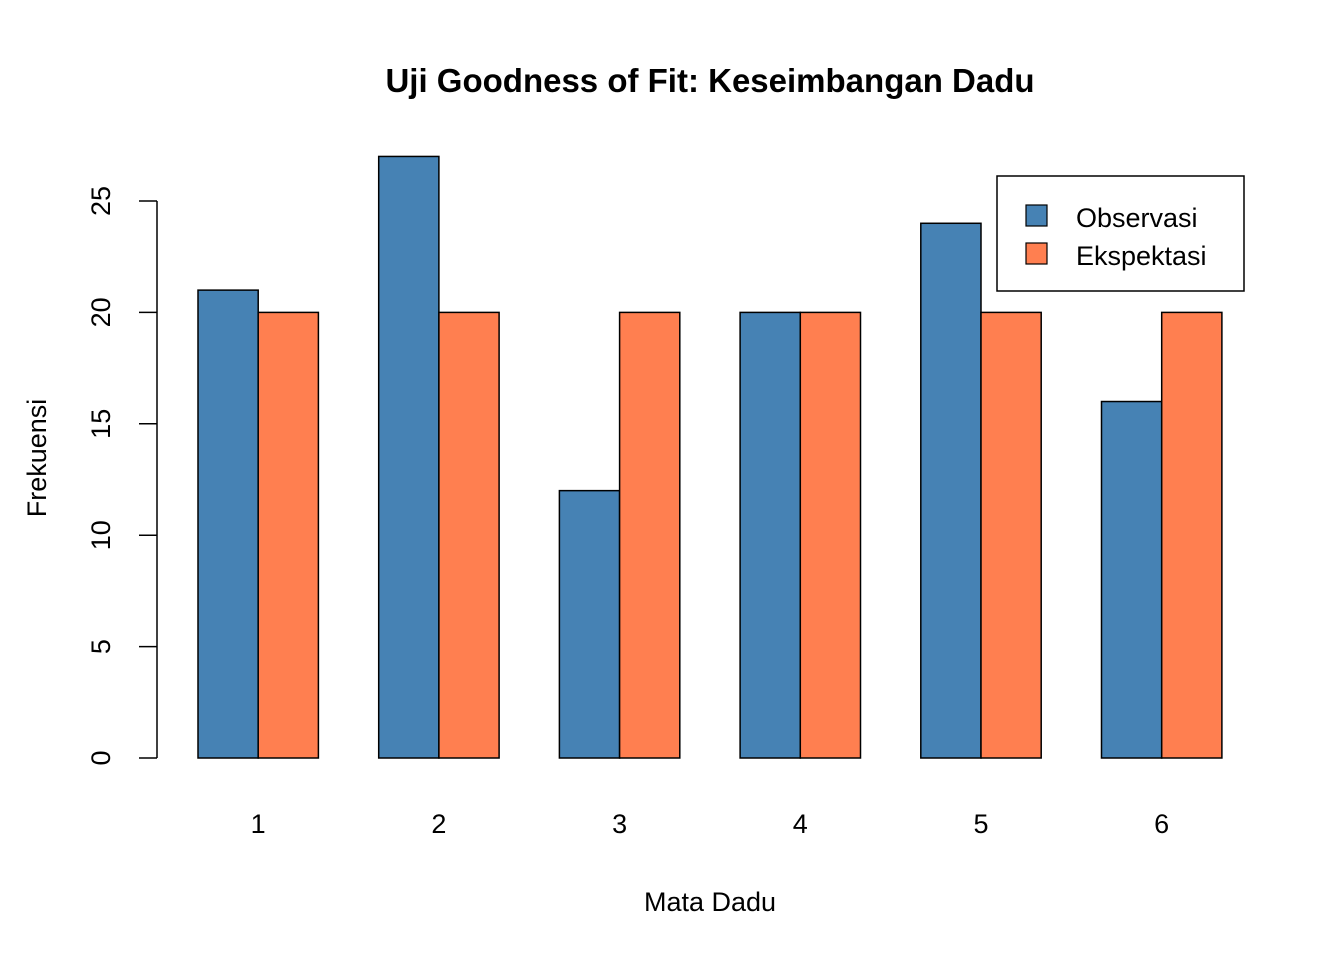 The image size is (1344, 960). What do you see at coordinates (101, 535) in the screenshot?
I see `y-tick-label-10: 10` at bounding box center [101, 535].